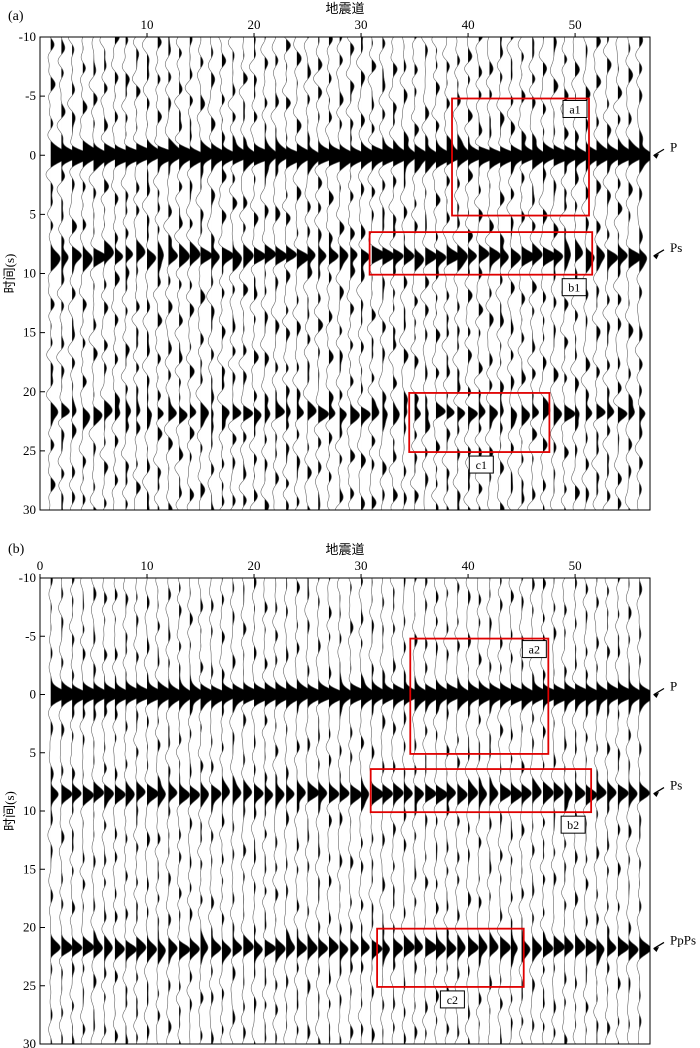  I want to click on y-axis-title: 时间(s), so click(9, 811).